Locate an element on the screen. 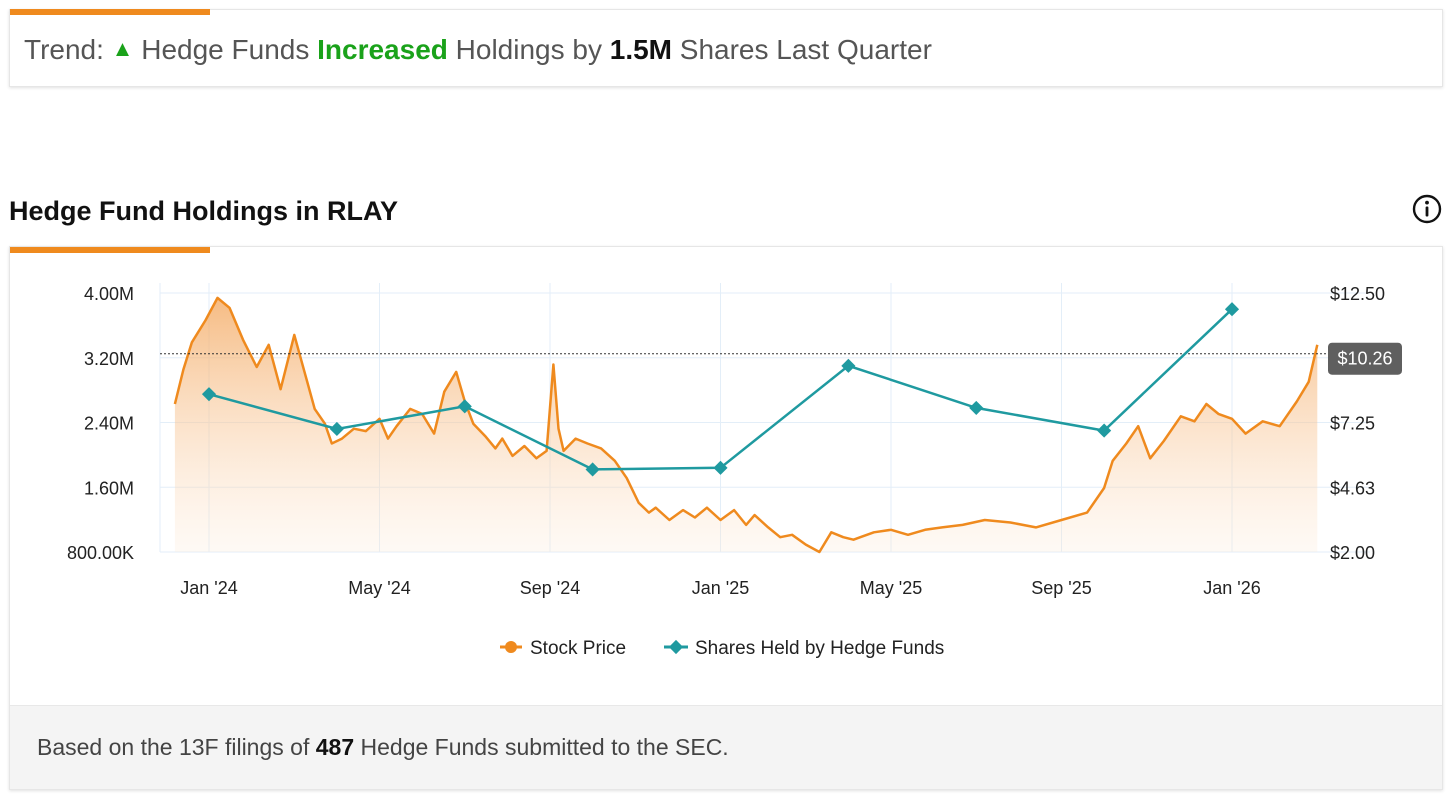 The image size is (1456, 802). trend-prefix: Trend: is located at coordinates (64, 49).